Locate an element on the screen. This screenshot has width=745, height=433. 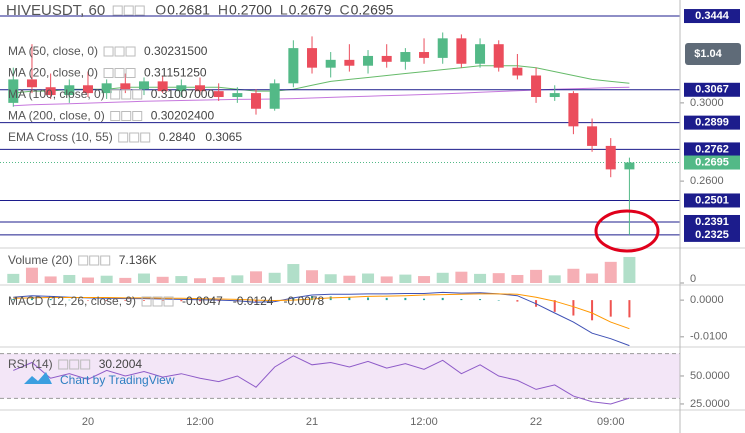
watermark-logo is located at coordinates (38, 378).